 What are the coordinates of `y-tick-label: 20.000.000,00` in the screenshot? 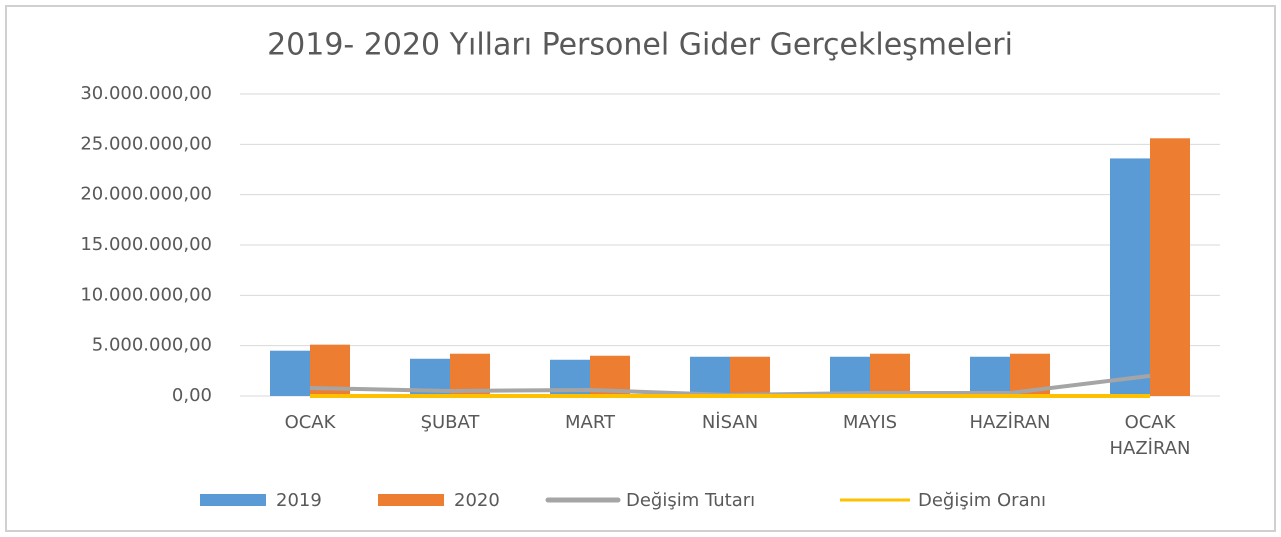 It's located at (146, 194).